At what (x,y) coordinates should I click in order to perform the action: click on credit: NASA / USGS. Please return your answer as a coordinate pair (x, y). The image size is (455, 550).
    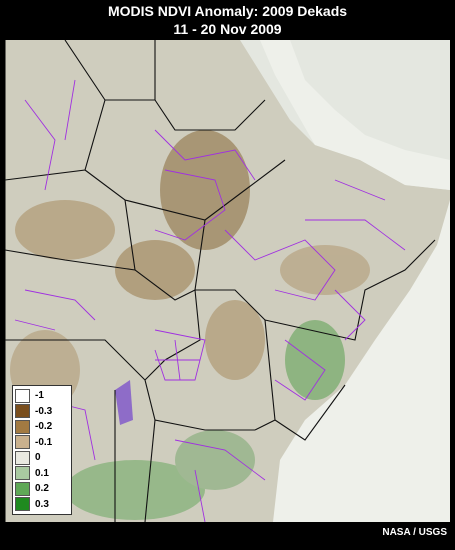
    Looking at the image, I should click on (414, 532).